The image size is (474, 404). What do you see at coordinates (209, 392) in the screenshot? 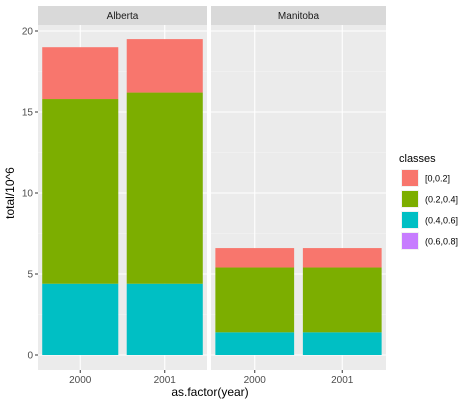
I see `x-axis-title: as.factor(year)` at bounding box center [209, 392].